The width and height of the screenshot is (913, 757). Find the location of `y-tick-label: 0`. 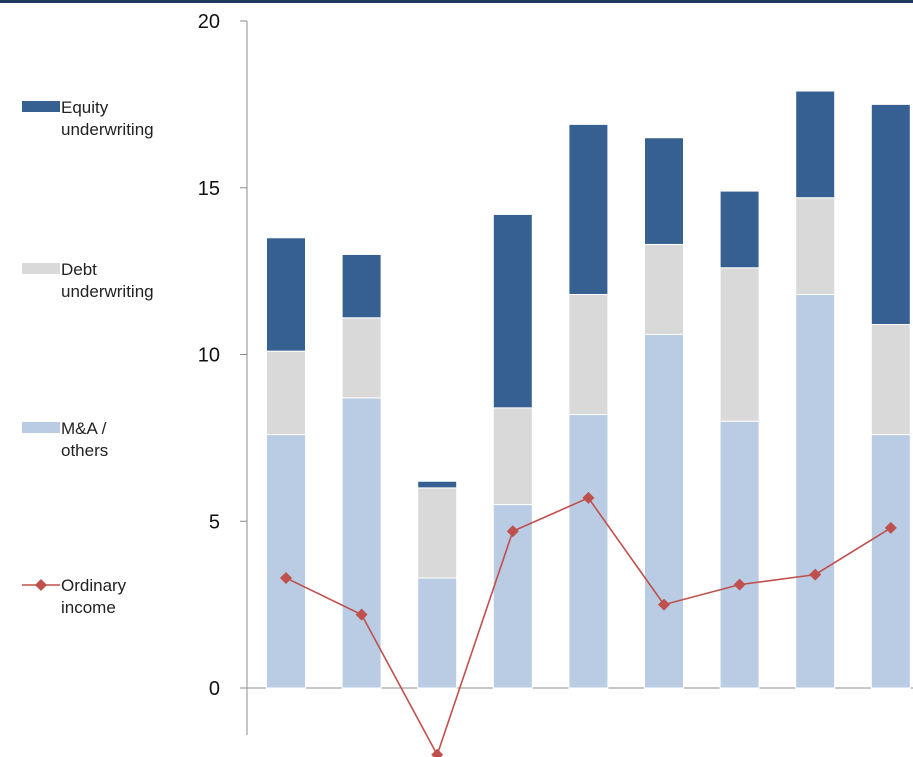

y-tick-label: 0 is located at coordinates (214, 689).